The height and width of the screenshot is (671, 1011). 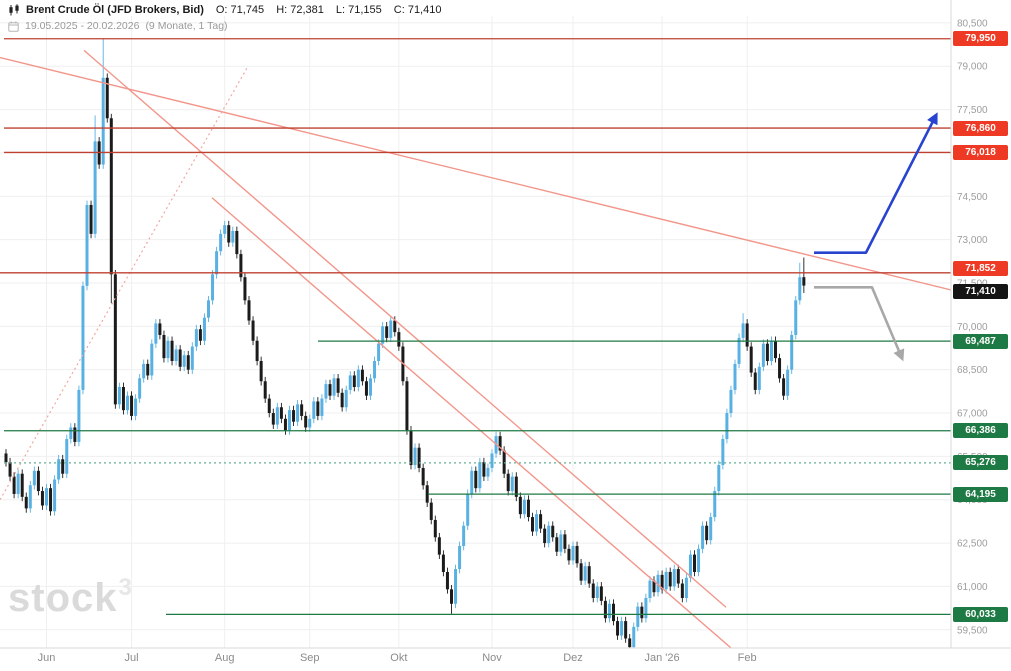 I want to click on x-axis-label: Jan '26, so click(x=662, y=658).